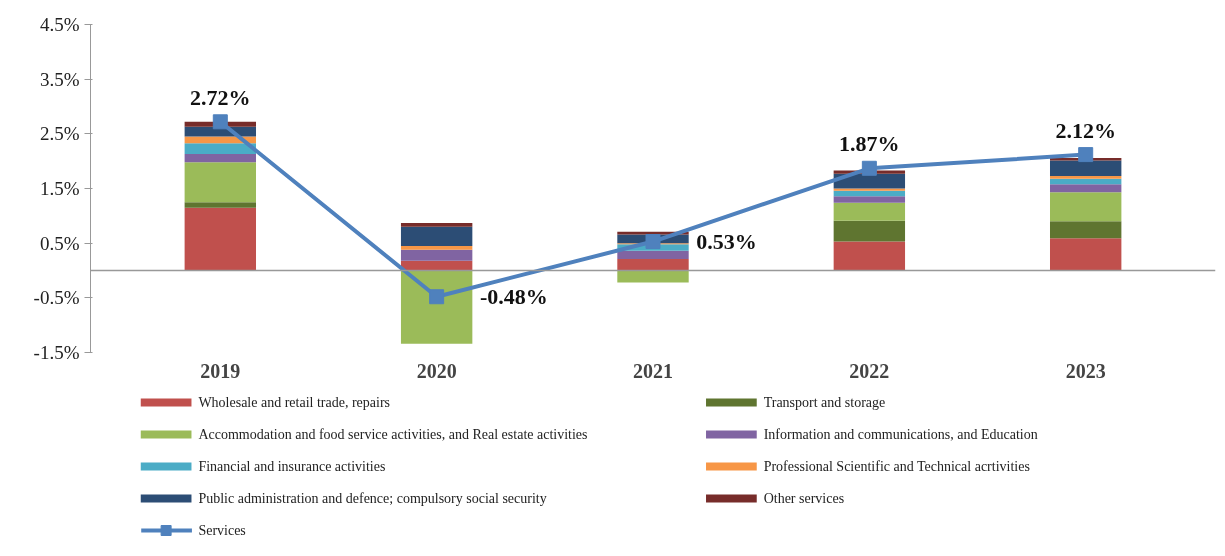 Image resolution: width=1225 pixels, height=556 pixels. What do you see at coordinates (896, 466) in the screenshot?
I see `legend-label: Professional Scientific and Technical acrtivities` at bounding box center [896, 466].